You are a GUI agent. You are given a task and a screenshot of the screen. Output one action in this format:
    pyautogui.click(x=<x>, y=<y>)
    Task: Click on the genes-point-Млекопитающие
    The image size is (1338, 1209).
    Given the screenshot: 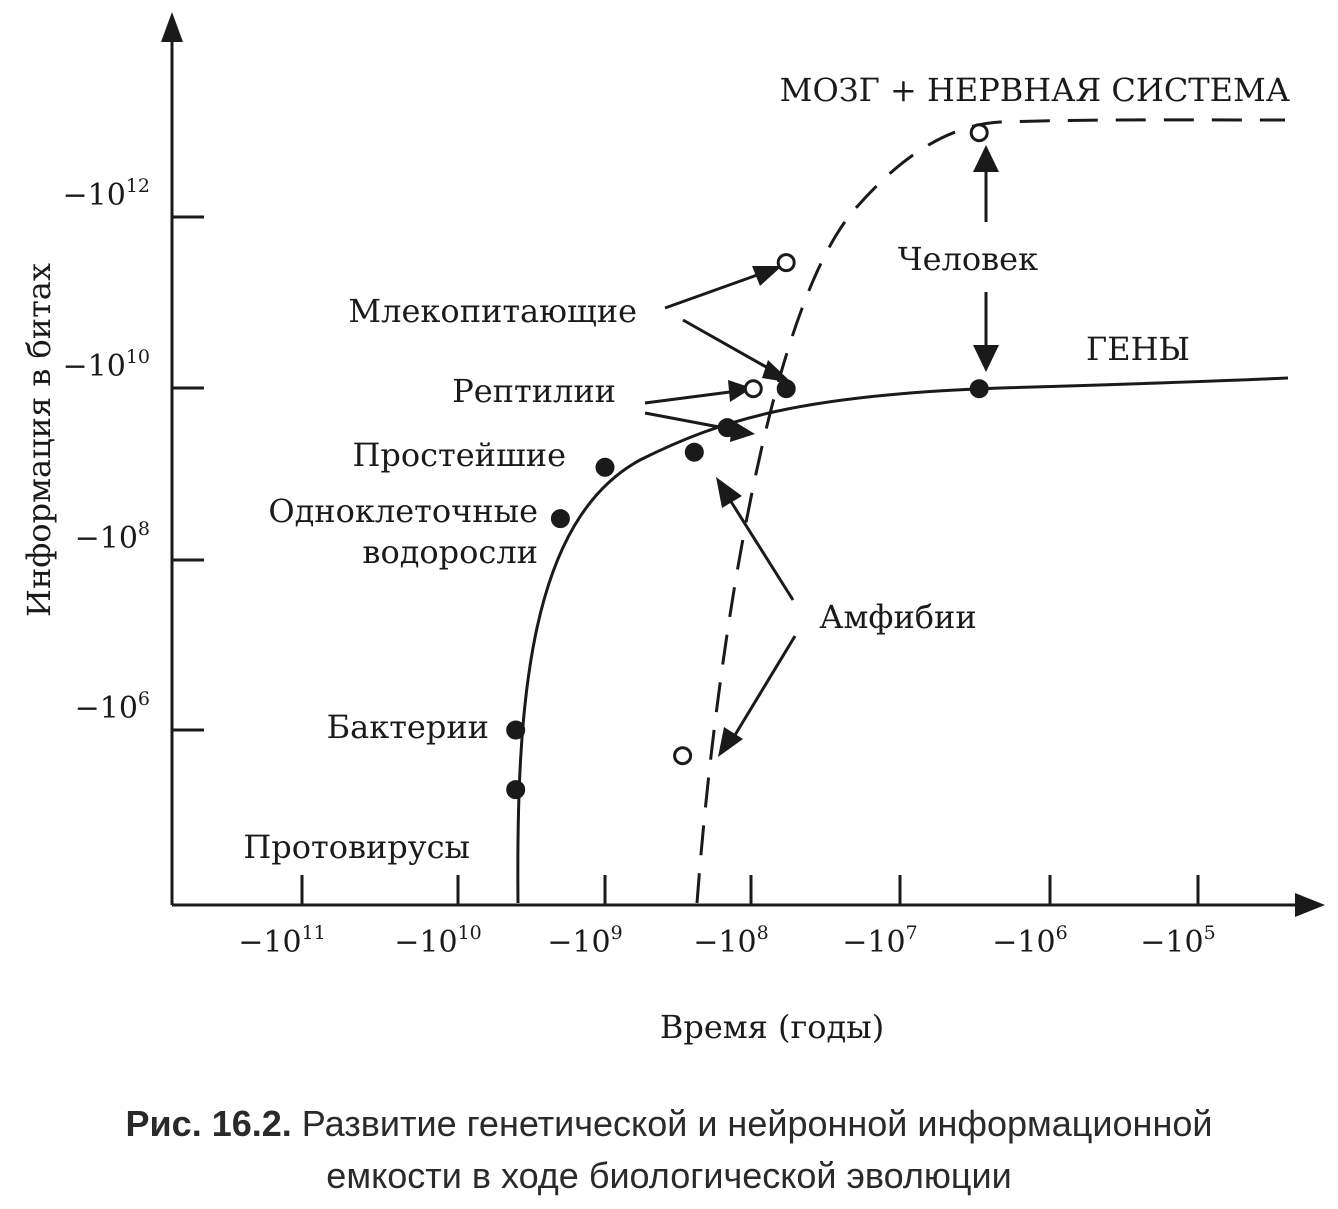 What is the action you would take?
    pyautogui.click(x=786, y=389)
    